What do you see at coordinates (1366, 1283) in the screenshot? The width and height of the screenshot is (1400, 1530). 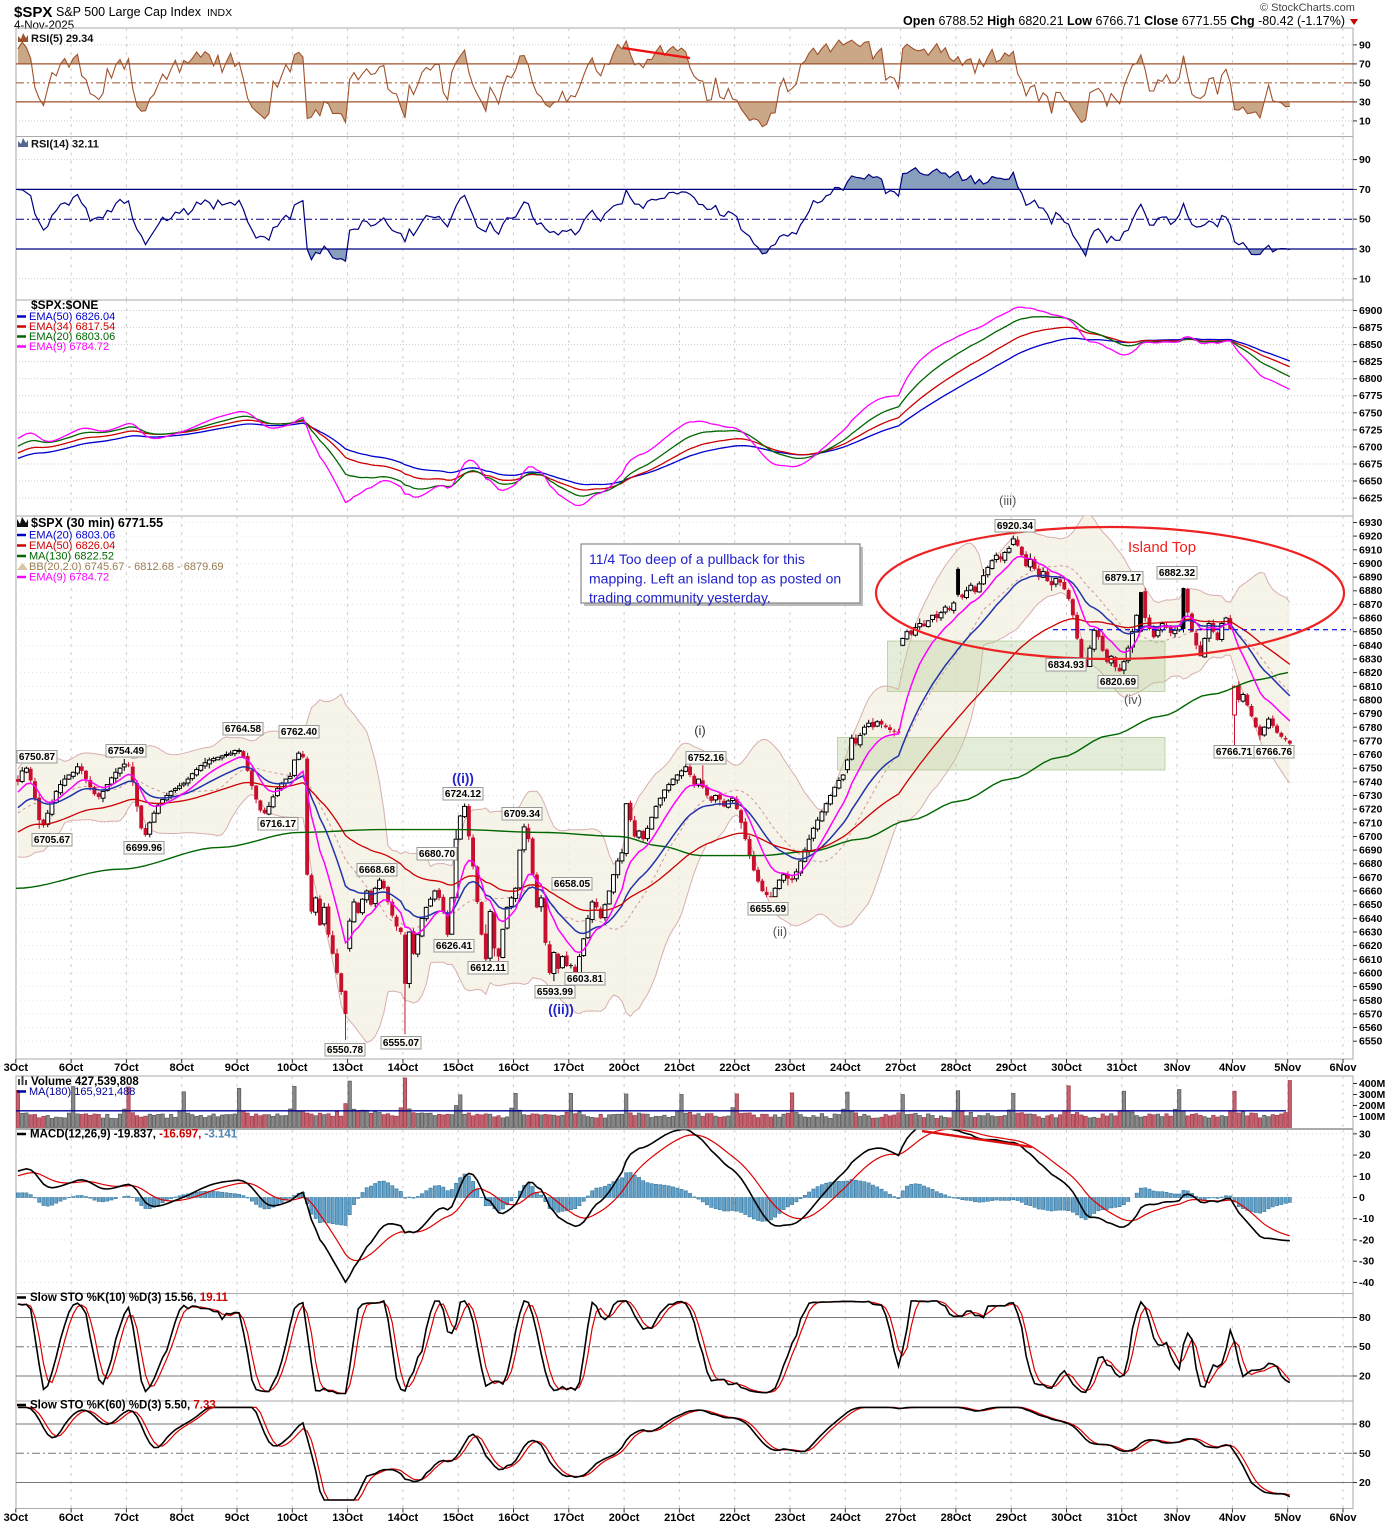 I see `svg-text: -40` at bounding box center [1366, 1283].